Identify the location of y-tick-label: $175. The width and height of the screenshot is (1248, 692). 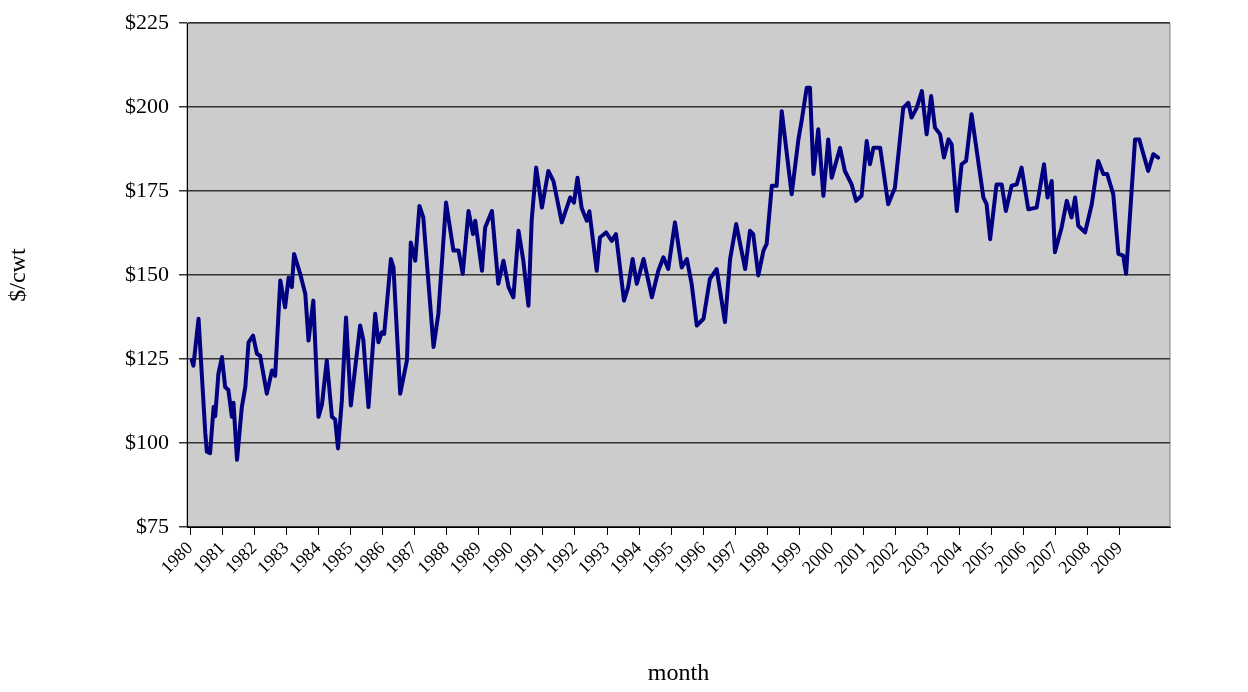
(147, 189).